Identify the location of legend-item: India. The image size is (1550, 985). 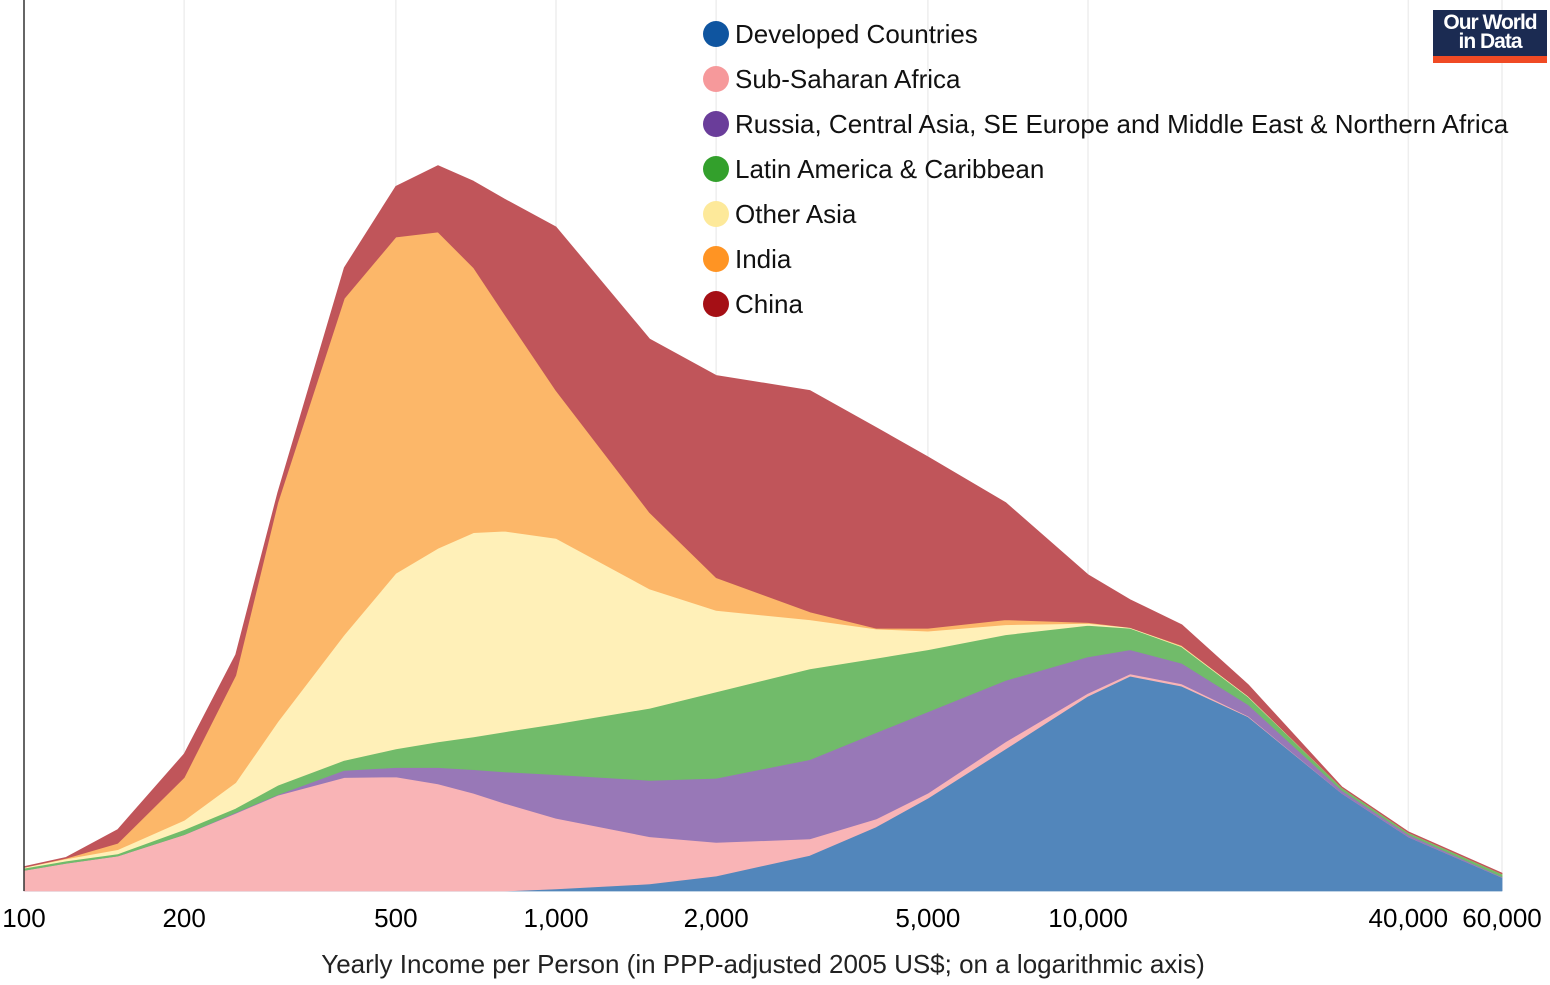
(747, 259).